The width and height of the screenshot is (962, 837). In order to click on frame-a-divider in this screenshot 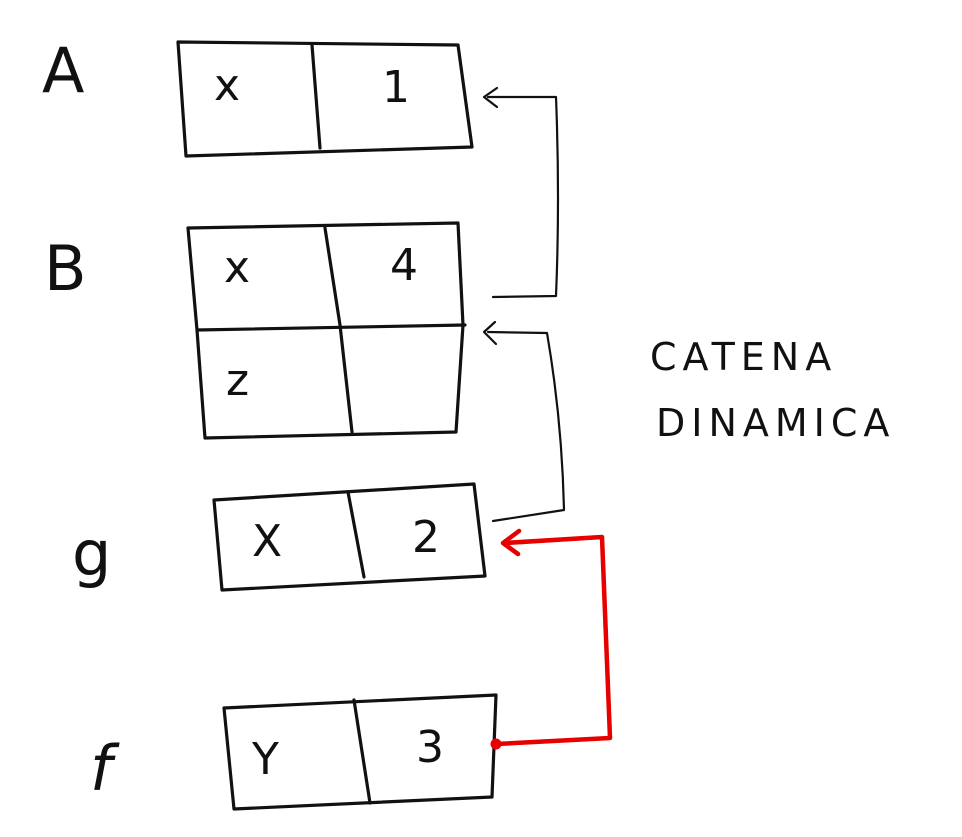, I will do `click(316, 96)`.